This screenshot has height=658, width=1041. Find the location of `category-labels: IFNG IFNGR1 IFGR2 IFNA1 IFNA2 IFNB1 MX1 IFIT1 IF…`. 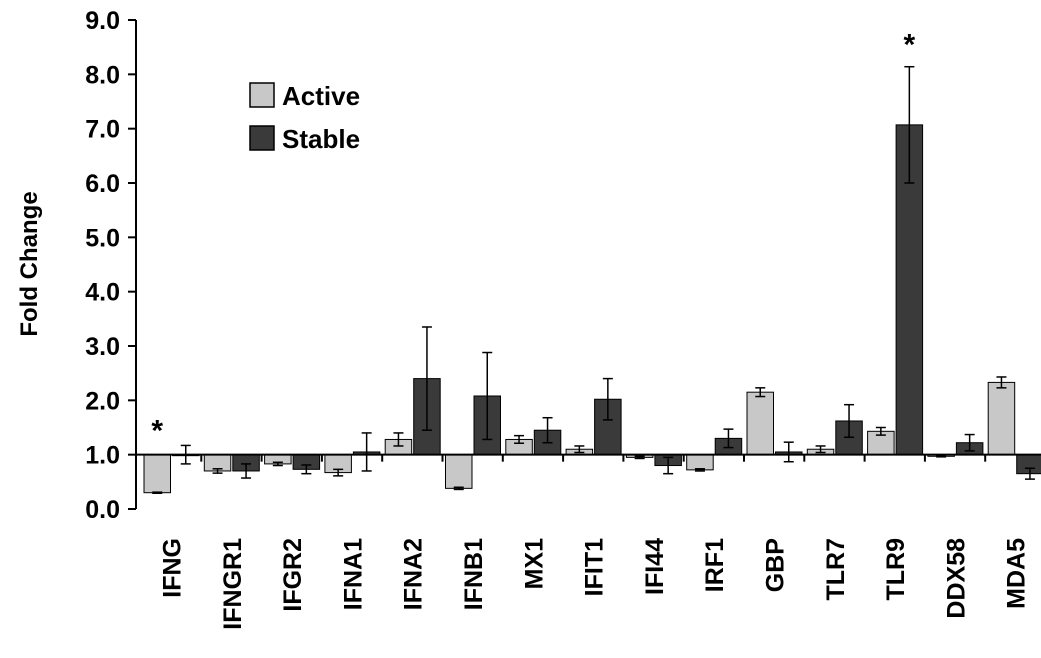

category-labels: IFNG IFNGR1 IFGR2 IFNA1 IFNA2 IFNB1 MX1 IFIT1 IF… is located at coordinates (595, 584).